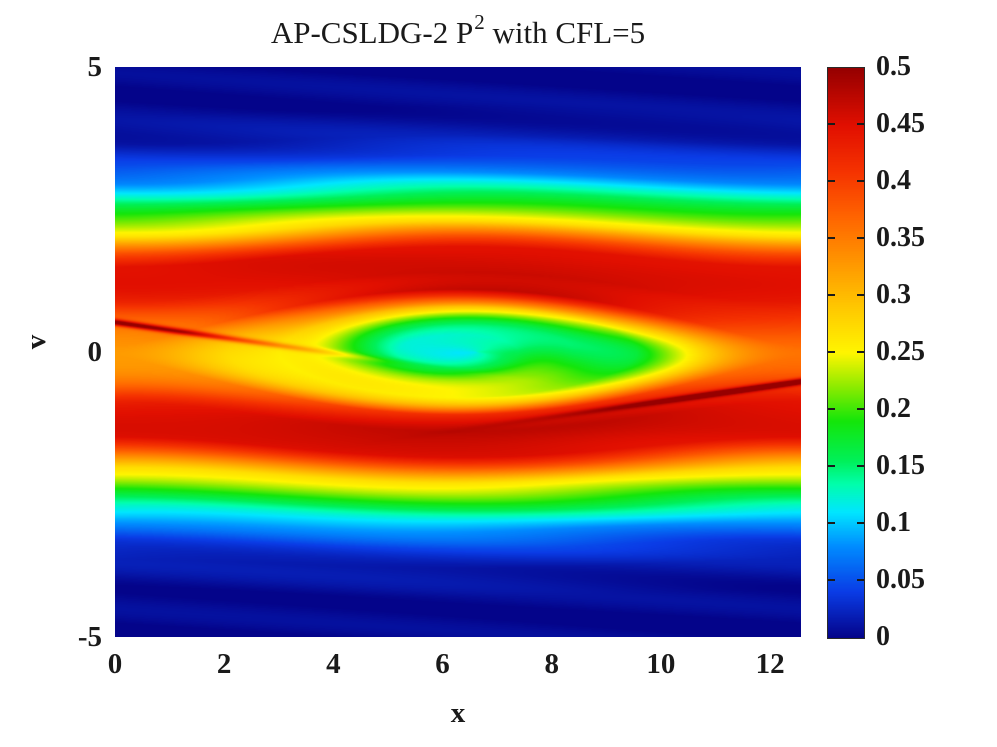 This screenshot has width=997, height=747. I want to click on y-tick-label: 0, so click(95, 352).